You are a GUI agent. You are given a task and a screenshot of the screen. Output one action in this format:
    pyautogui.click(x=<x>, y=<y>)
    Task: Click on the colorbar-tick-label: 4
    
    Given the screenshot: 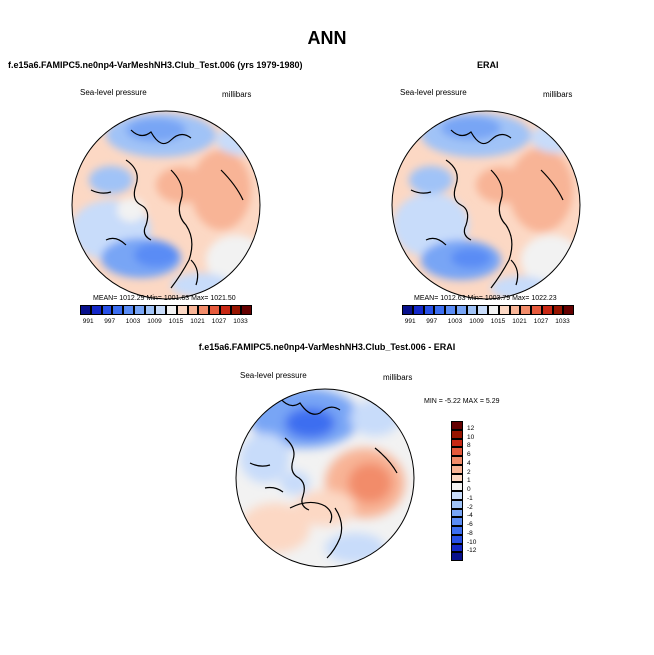 What is the action you would take?
    pyautogui.click(x=469, y=463)
    